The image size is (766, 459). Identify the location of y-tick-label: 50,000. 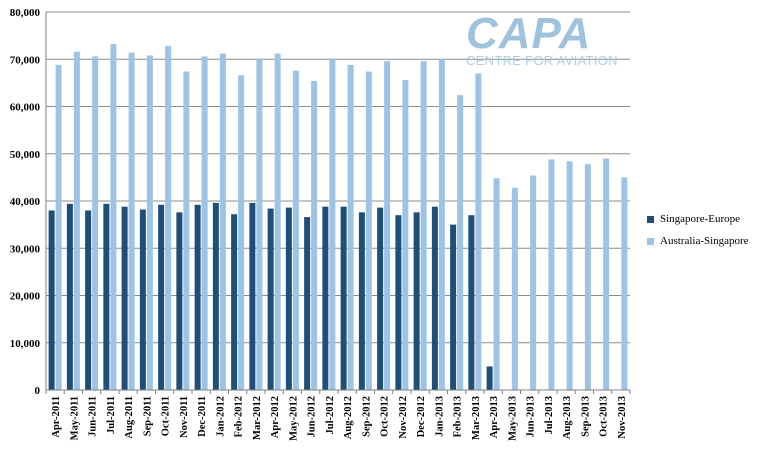
(25, 155).